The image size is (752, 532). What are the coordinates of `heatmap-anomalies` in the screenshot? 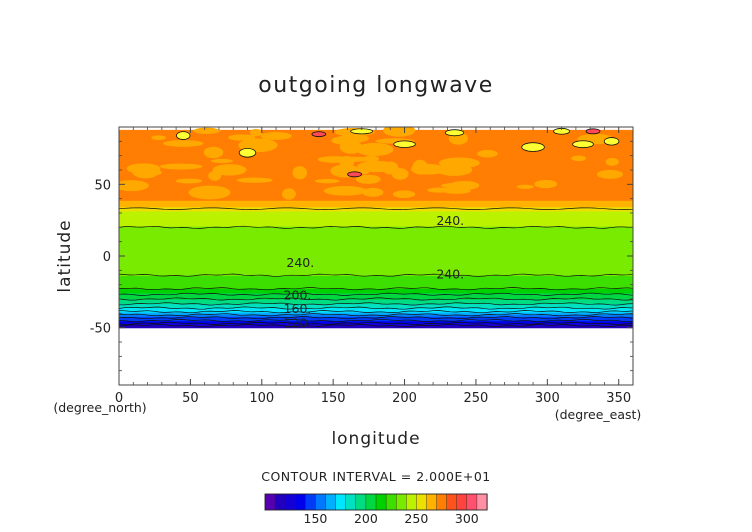 It's located at (371, 163).